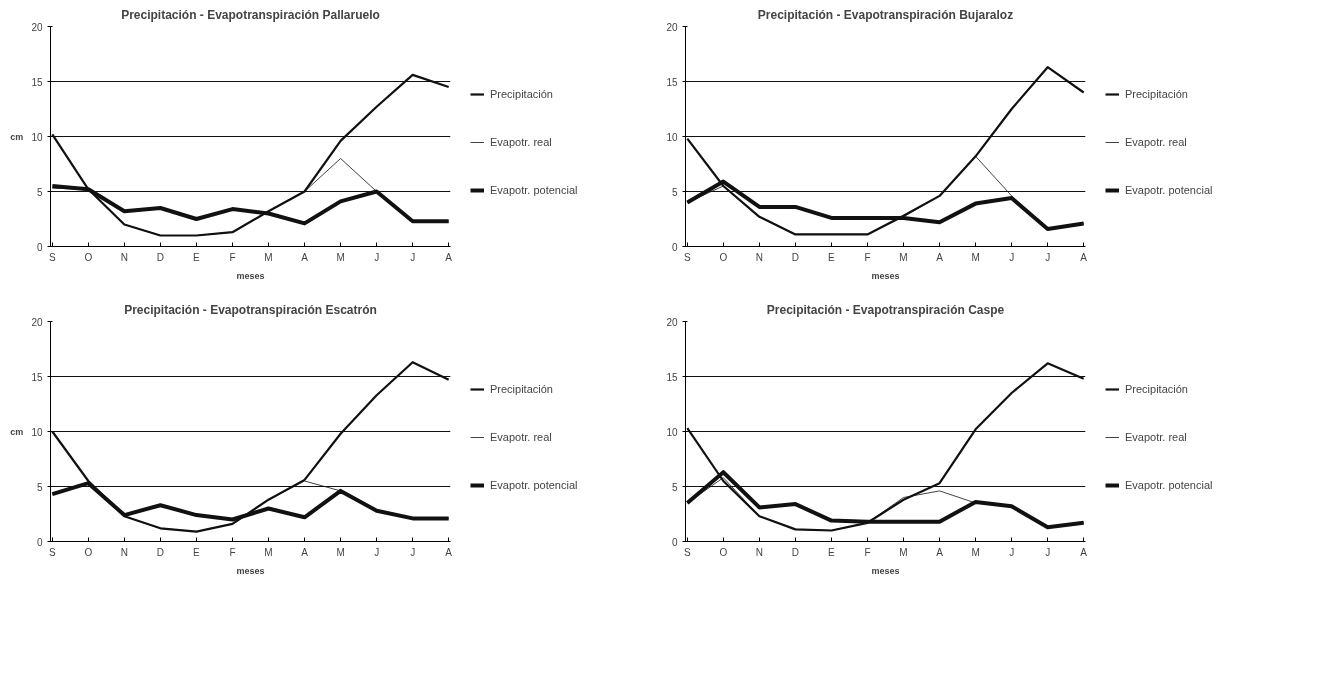  What do you see at coordinates (885, 309) in the screenshot?
I see `chart-title: Precipitación - Evapotranspiración Caspe` at bounding box center [885, 309].